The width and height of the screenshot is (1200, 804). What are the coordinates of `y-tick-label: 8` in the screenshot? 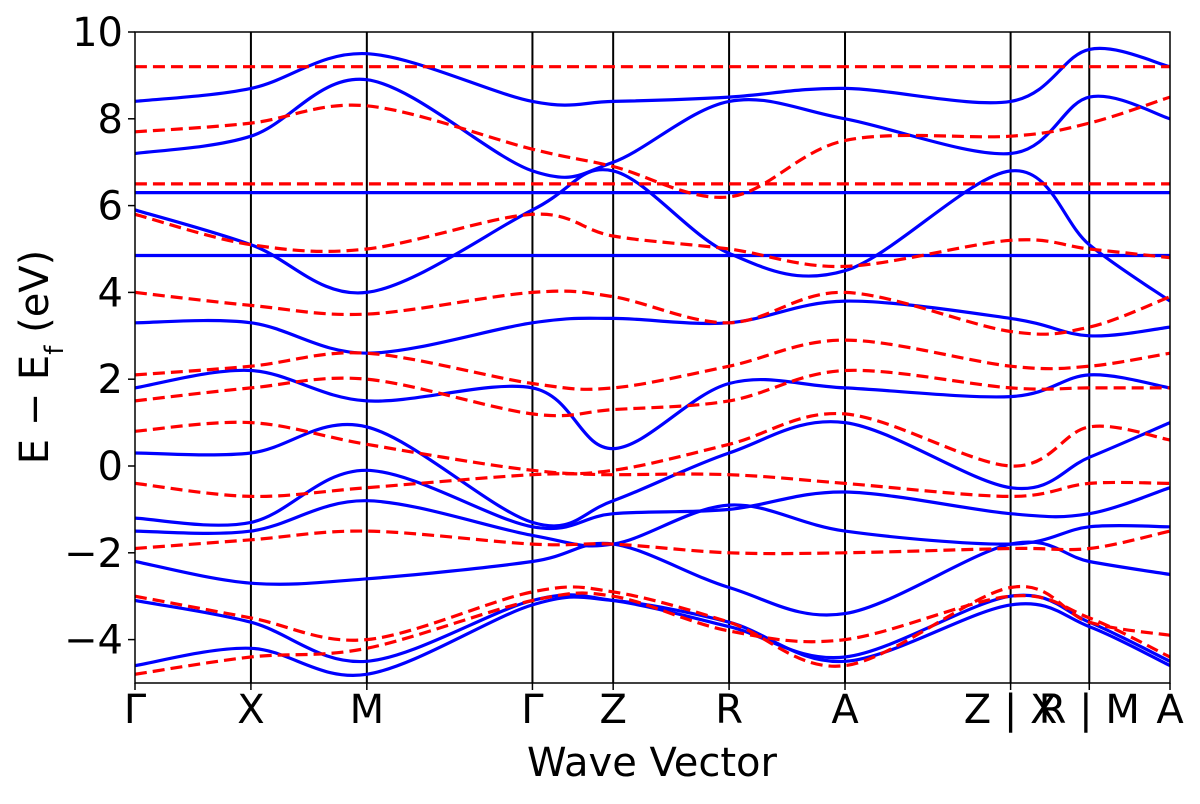 It's located at (110, 120).